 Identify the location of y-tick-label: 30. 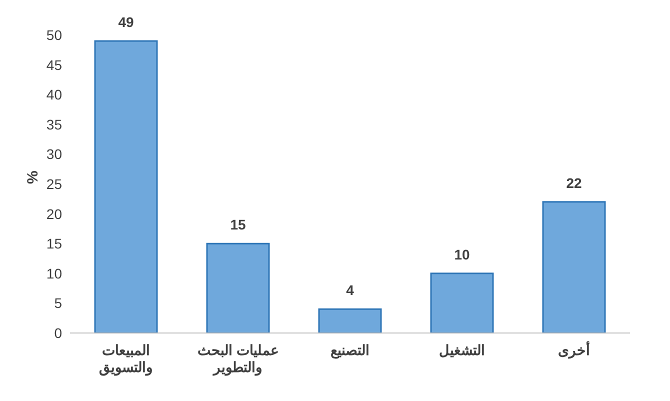
(54, 154).